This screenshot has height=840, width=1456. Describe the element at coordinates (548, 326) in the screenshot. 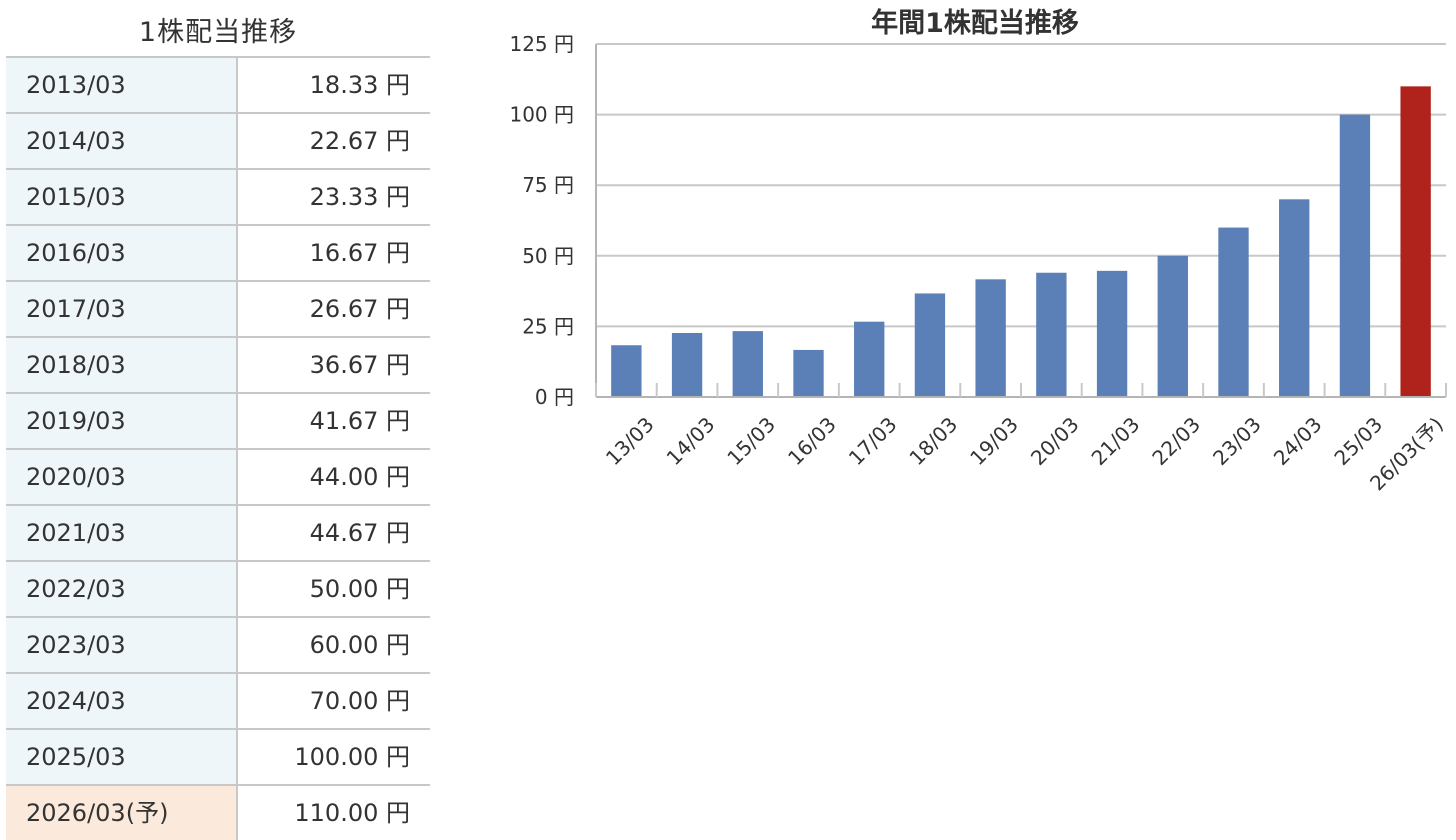

I see `y-tick-label: 25 円` at that location.